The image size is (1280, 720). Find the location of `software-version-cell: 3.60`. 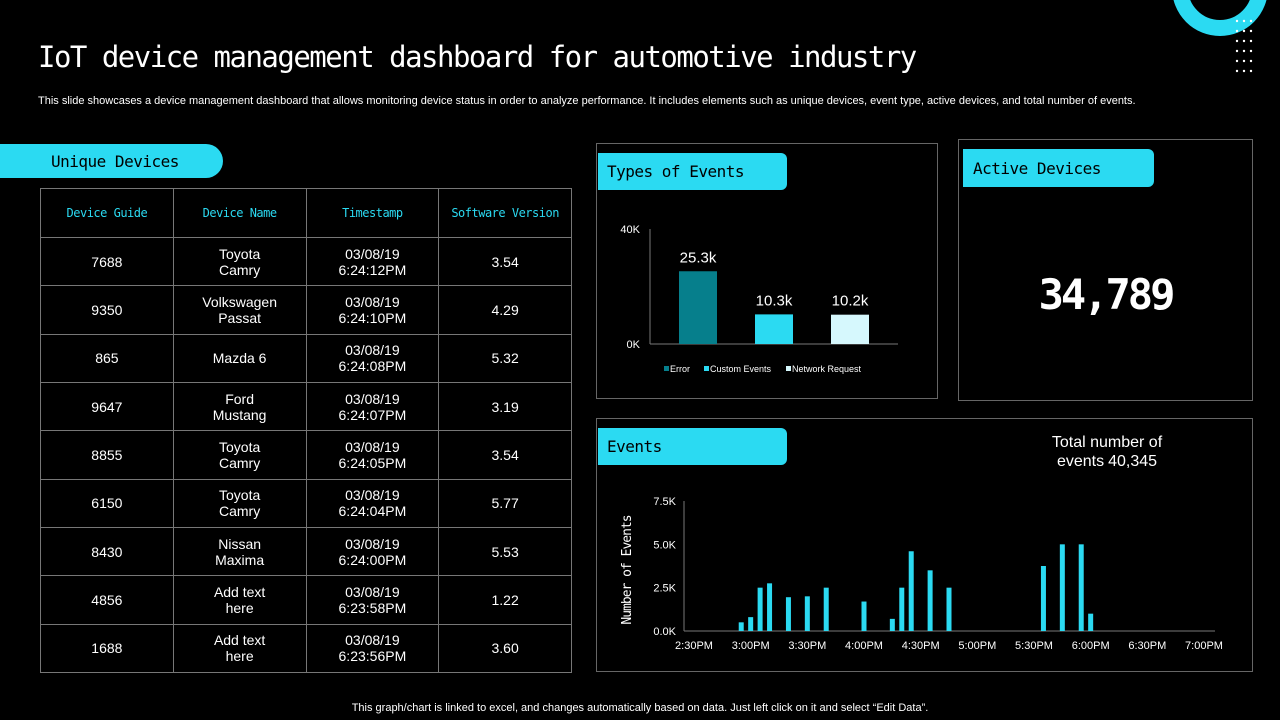

software-version-cell: 3.60 is located at coordinates (505, 648).